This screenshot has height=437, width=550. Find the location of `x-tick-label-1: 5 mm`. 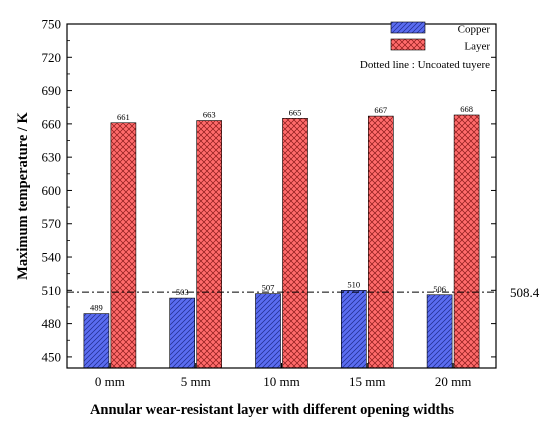

x-tick-label-1: 5 mm is located at coordinates (196, 381).